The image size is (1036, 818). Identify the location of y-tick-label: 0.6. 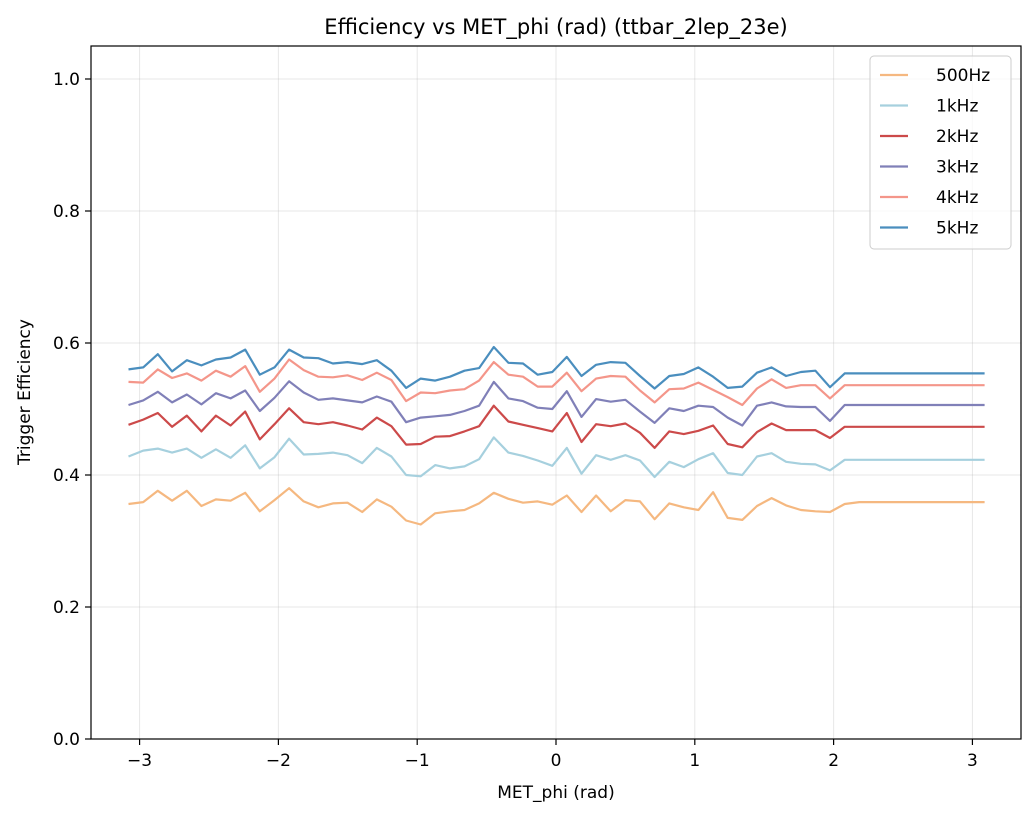
(66, 344).